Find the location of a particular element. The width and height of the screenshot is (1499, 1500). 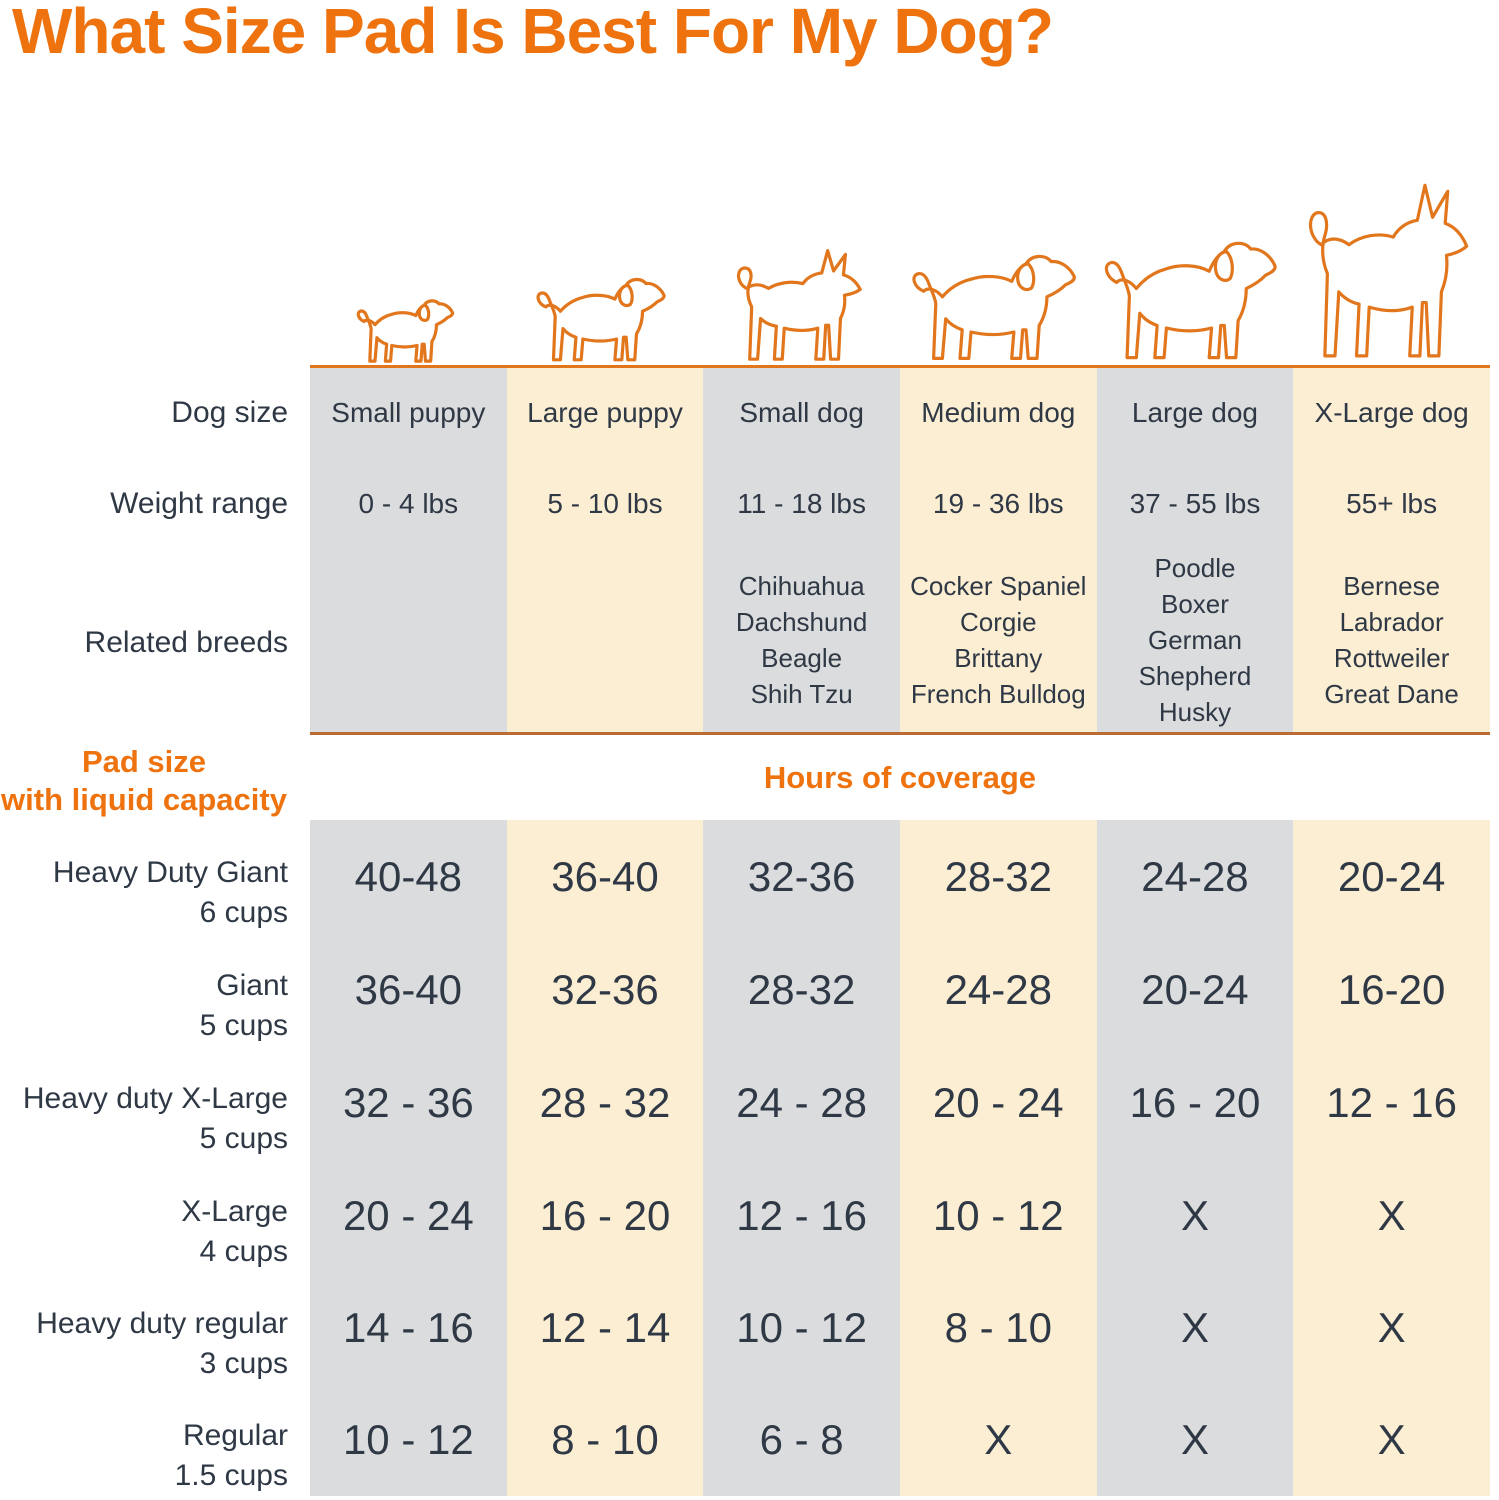

hours-cell: 24 - 28 is located at coordinates (801, 1102).